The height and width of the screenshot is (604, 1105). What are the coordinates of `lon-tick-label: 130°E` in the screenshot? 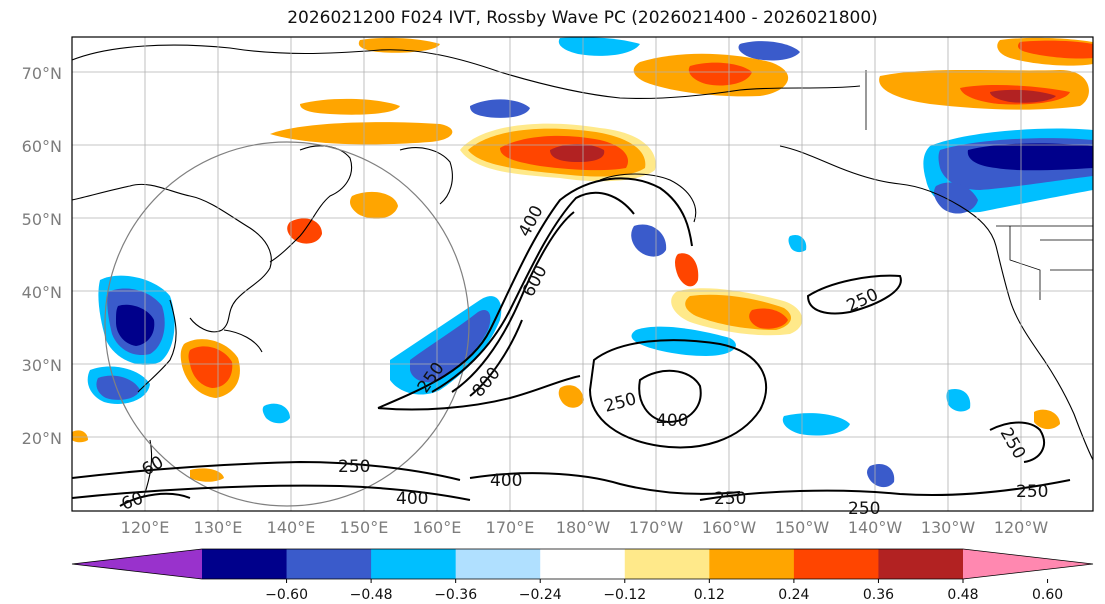 It's located at (218, 527).